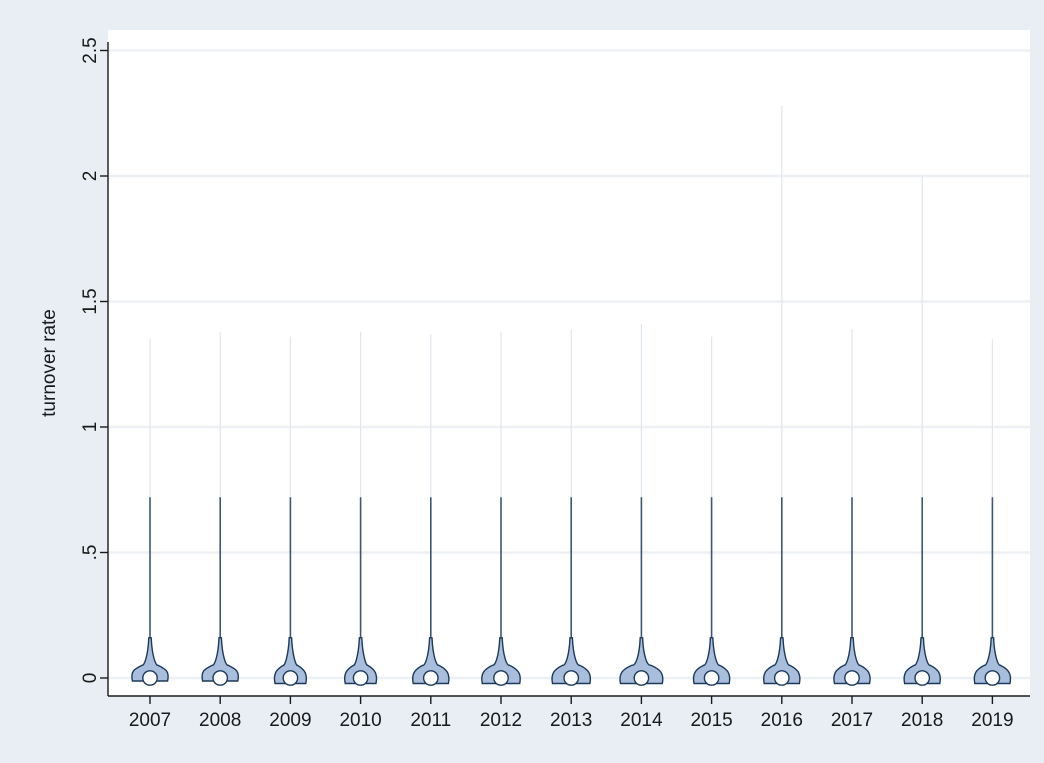 Image resolution: width=1044 pixels, height=763 pixels. Describe the element at coordinates (431, 510) in the screenshot. I see `violin-2011` at that location.